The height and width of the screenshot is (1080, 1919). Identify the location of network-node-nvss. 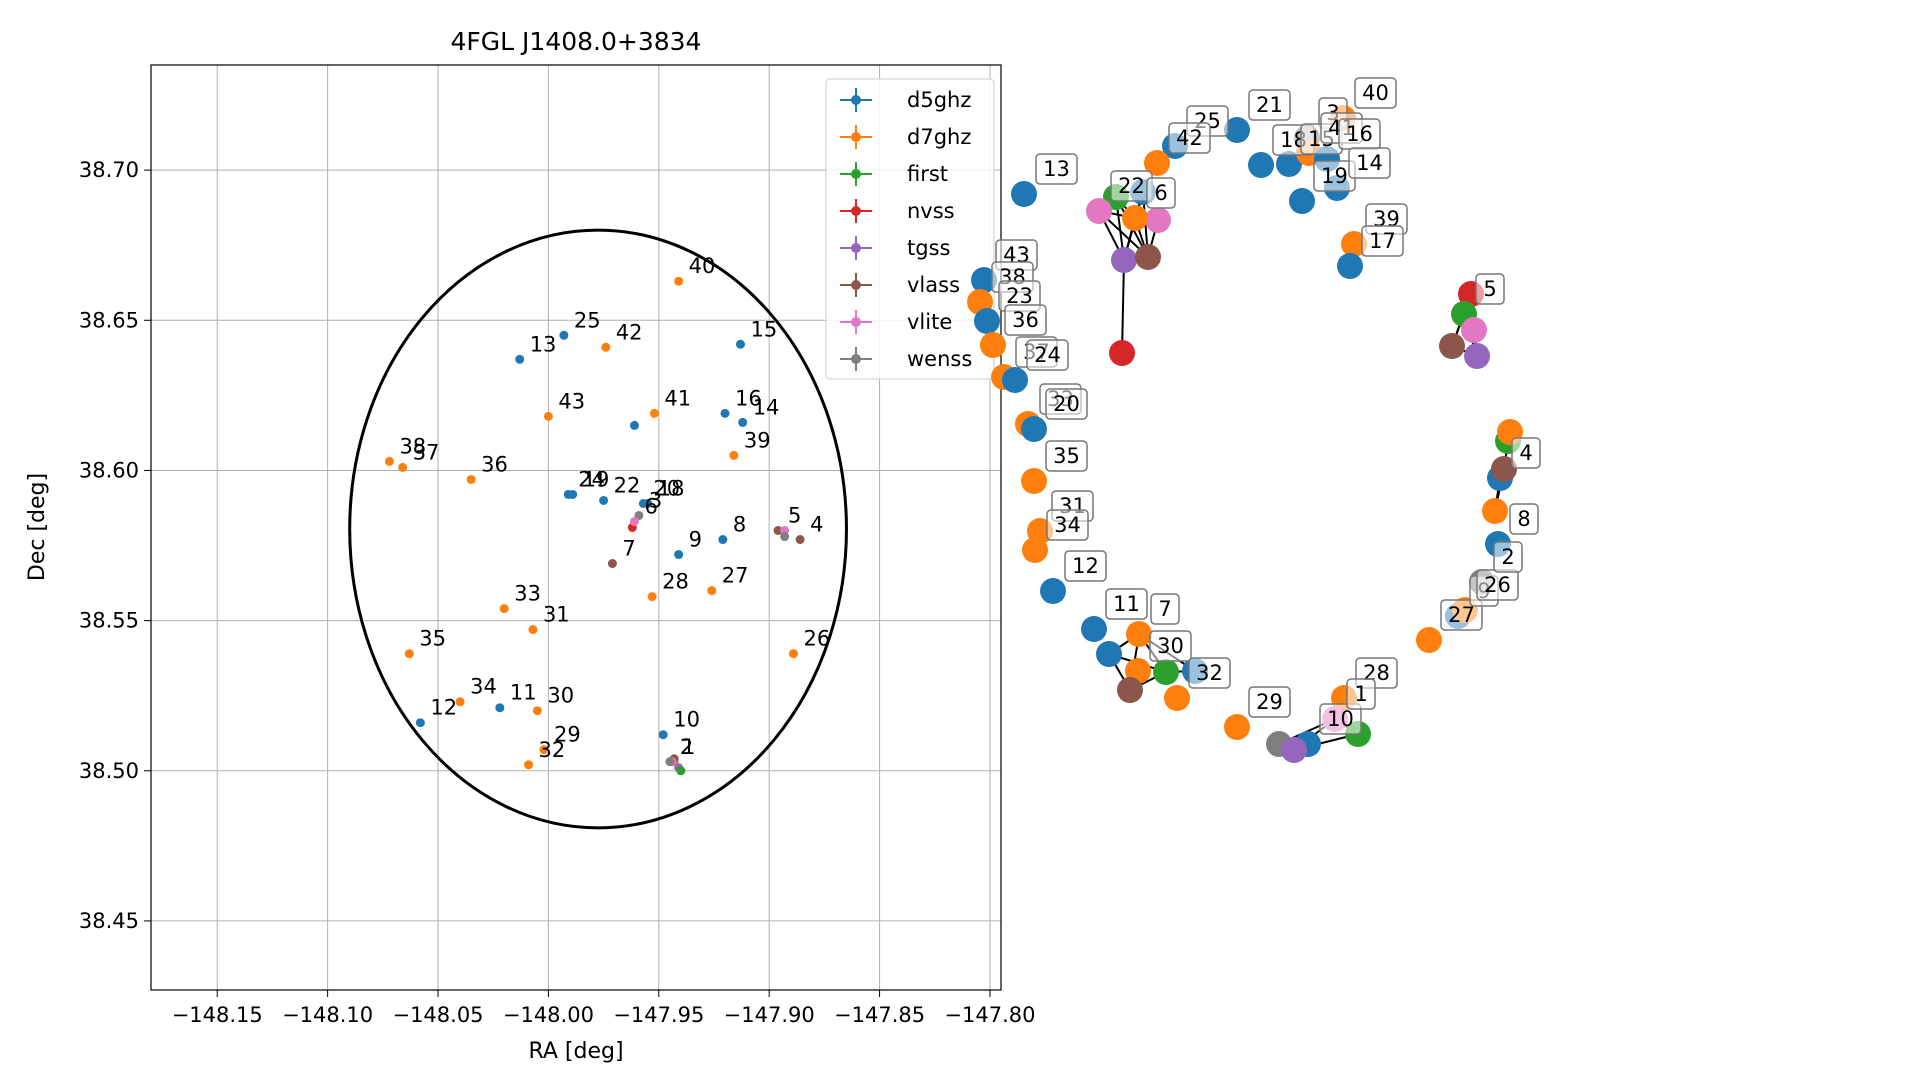
(1122, 353).